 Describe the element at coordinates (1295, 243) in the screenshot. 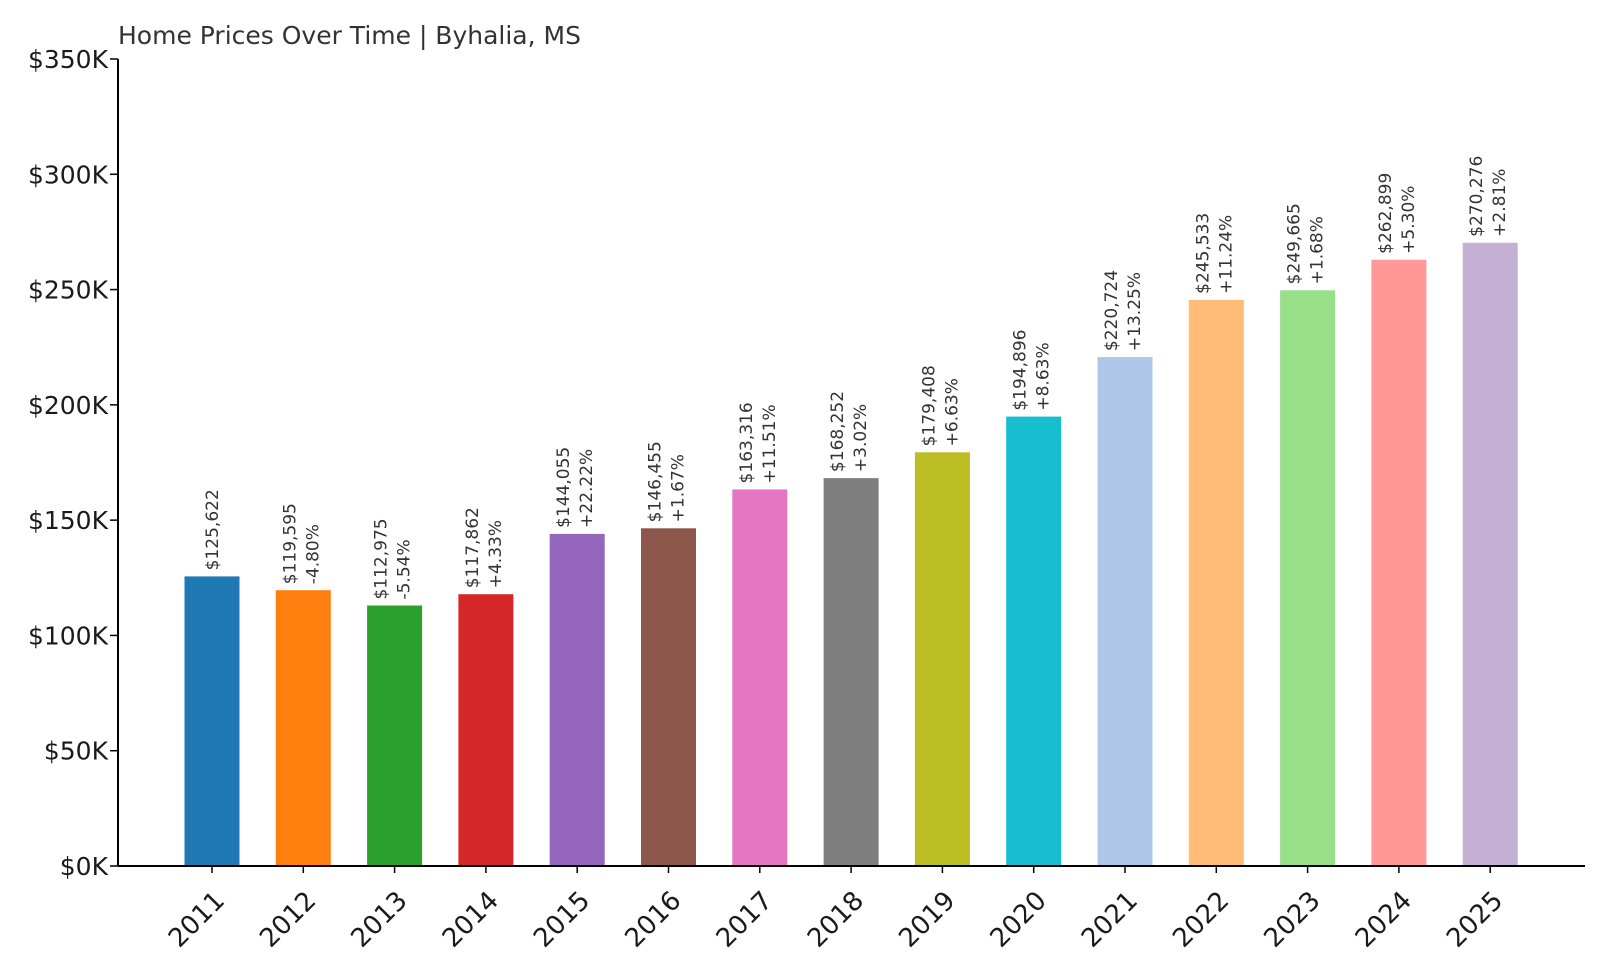

I see `value-label-2023: $249,665` at that location.